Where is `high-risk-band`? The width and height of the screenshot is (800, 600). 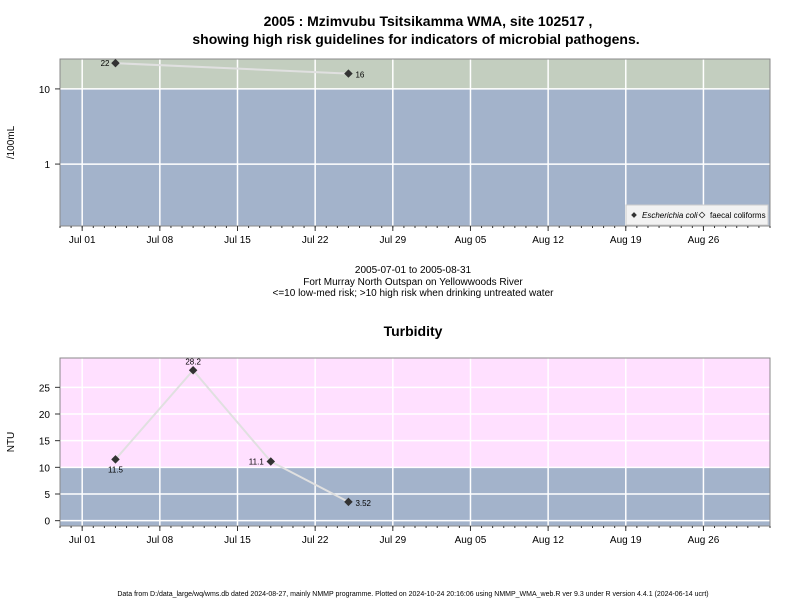 high-risk-band is located at coordinates (415, 74).